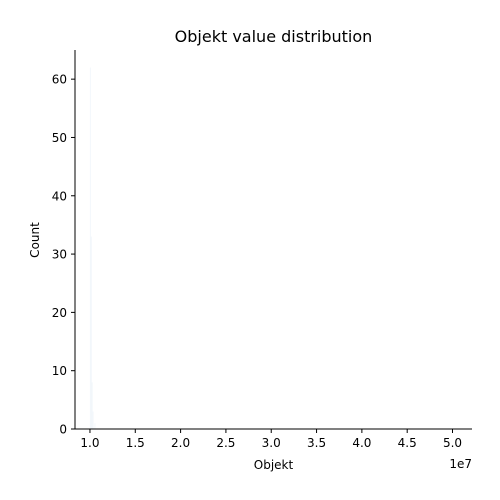  Describe the element at coordinates (361, 443) in the screenshot. I see `x-tick-label: 4.0` at that location.